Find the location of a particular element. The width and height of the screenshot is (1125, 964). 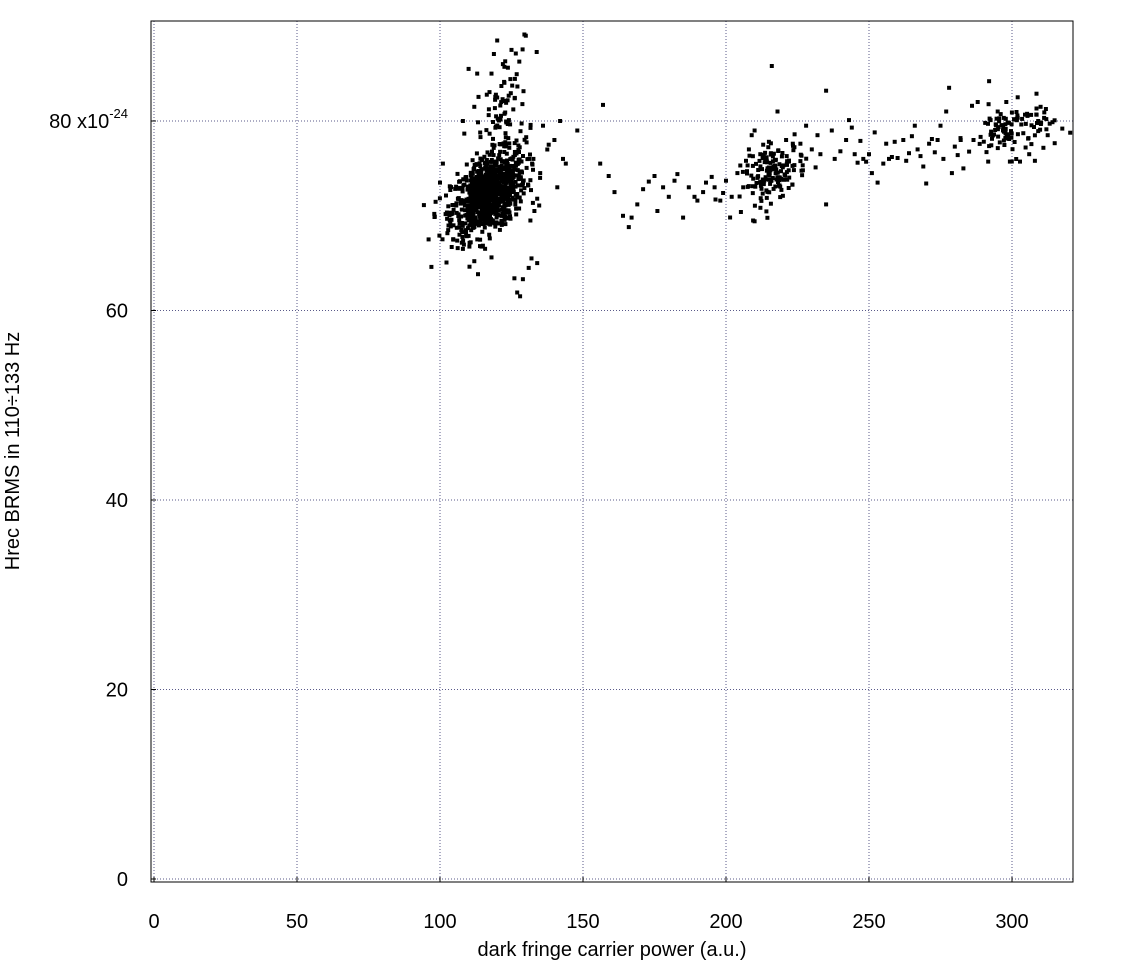

y-axis-label: Hrec BRMS in 110÷133 Hz is located at coordinates (13, 451).